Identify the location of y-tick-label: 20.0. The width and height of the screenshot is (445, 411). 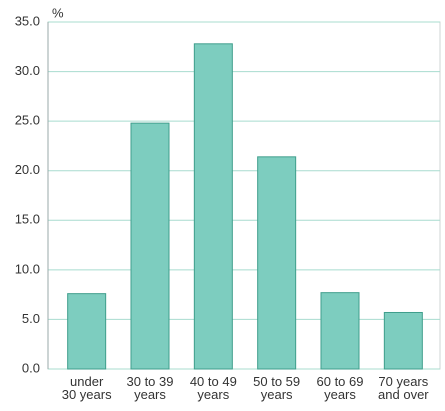
(27, 169).